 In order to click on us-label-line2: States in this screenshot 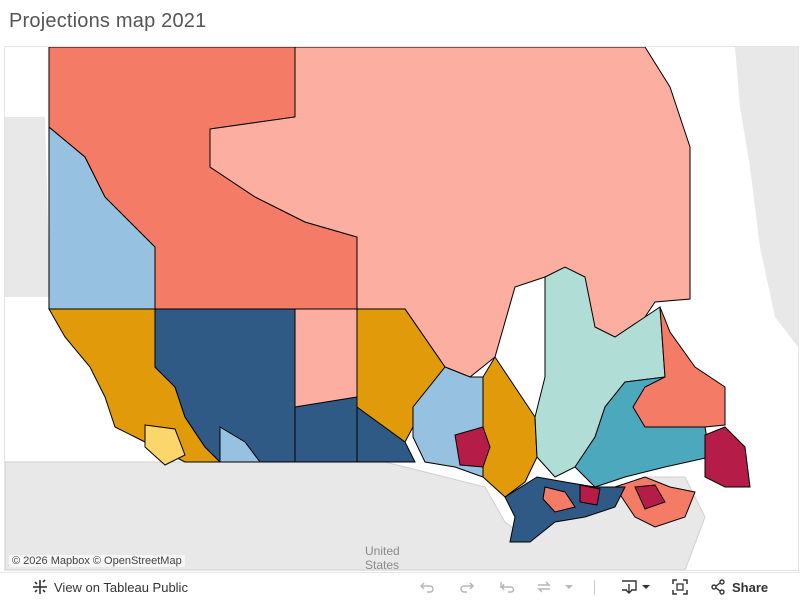, I will do `click(382, 564)`.